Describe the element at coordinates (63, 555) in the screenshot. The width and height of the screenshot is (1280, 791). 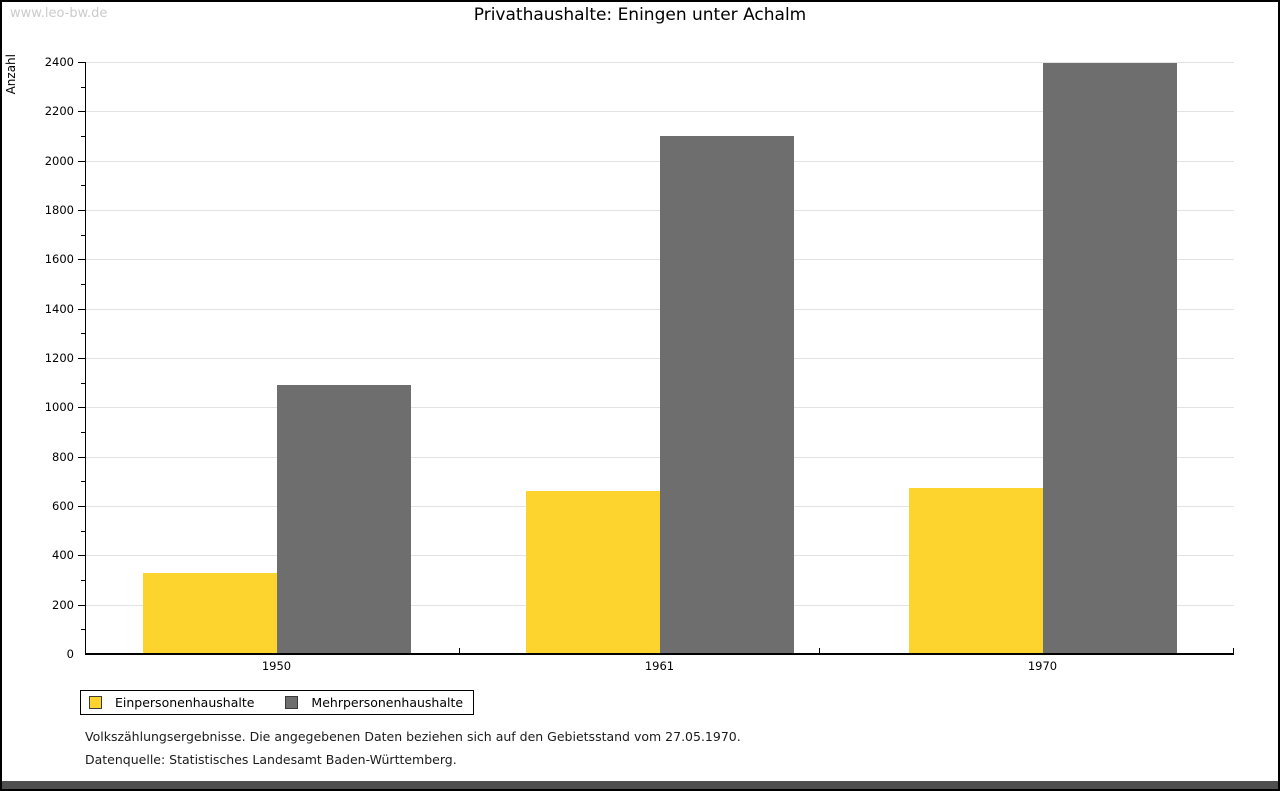
I see `y-axis-tick-label: 400` at that location.